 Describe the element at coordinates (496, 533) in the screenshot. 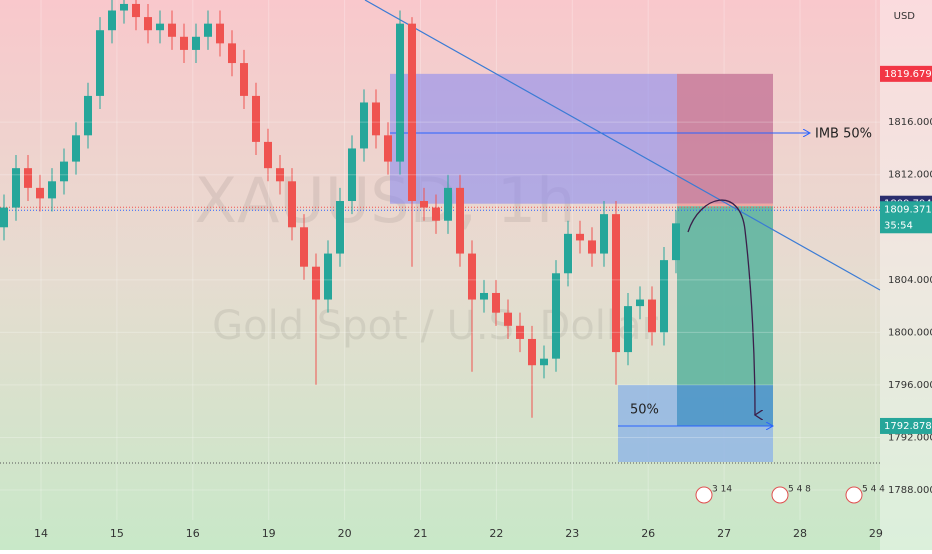

I see `x-tick-label: 22` at that location.